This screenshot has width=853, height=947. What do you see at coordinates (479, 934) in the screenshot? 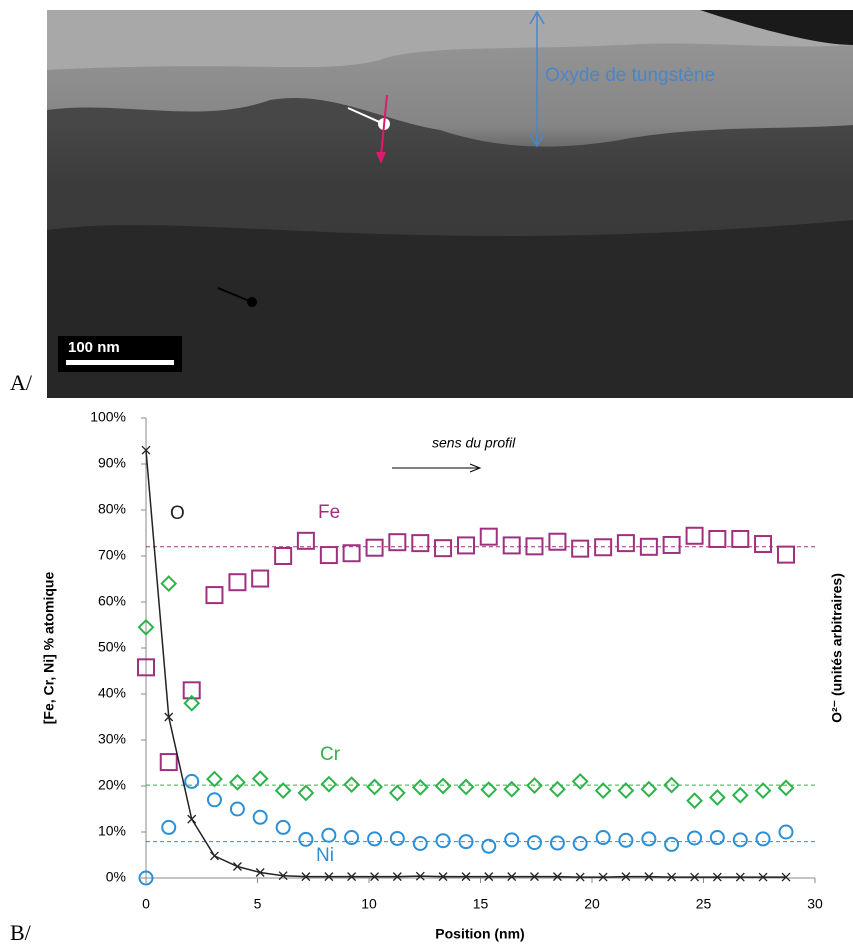
I see `x-axis-title: Position (nm)` at bounding box center [479, 934].